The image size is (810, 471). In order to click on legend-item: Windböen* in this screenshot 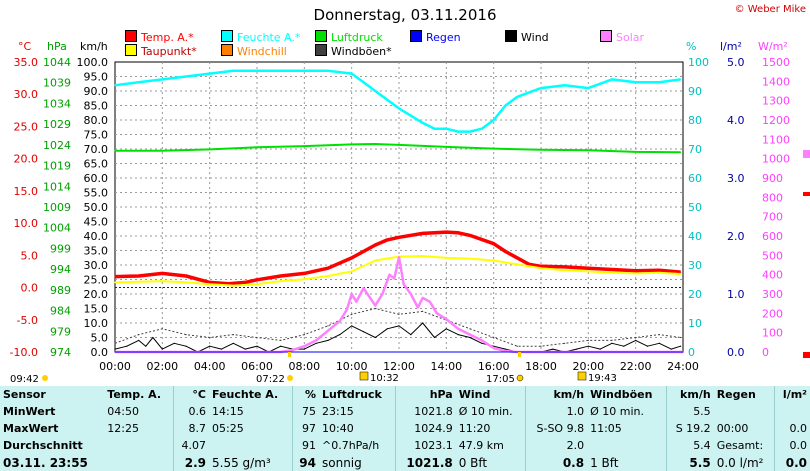, I will do `click(353, 51)`.